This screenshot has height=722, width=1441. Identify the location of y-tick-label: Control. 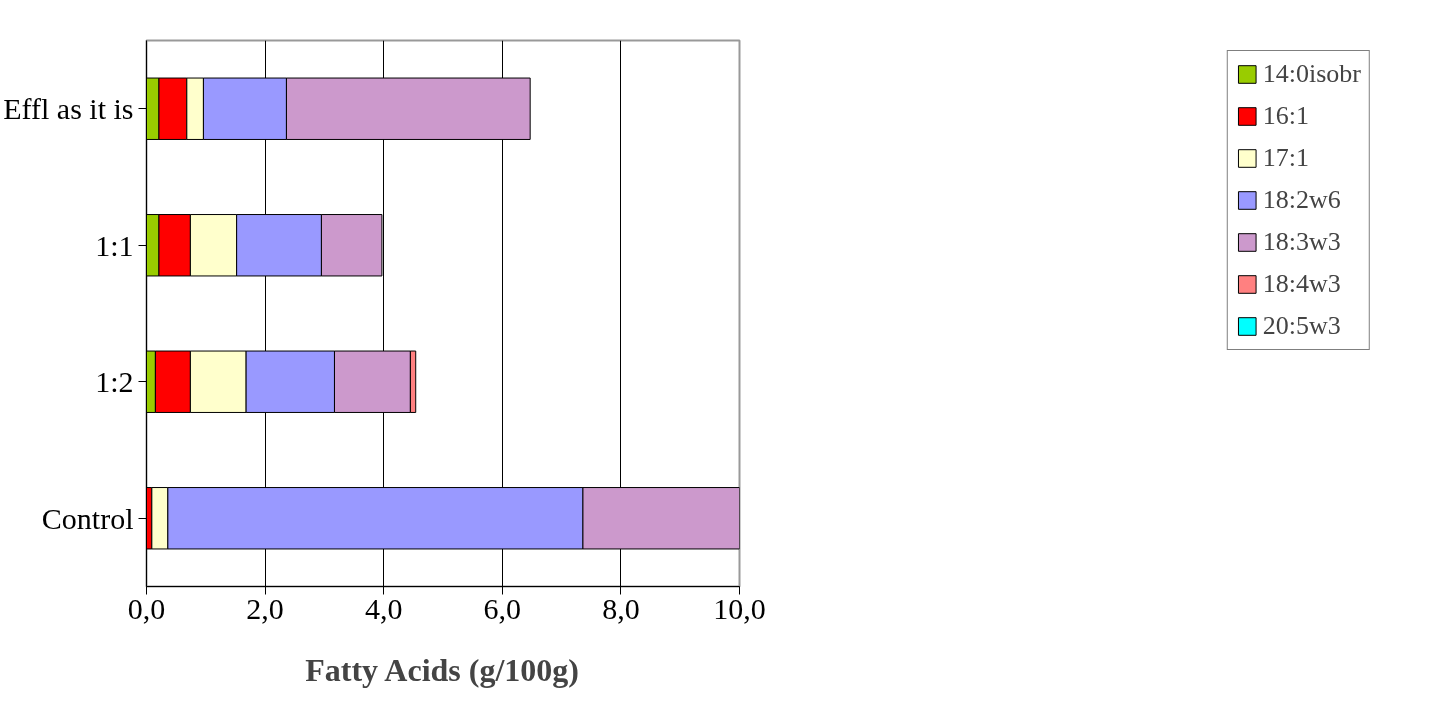
(87, 518).